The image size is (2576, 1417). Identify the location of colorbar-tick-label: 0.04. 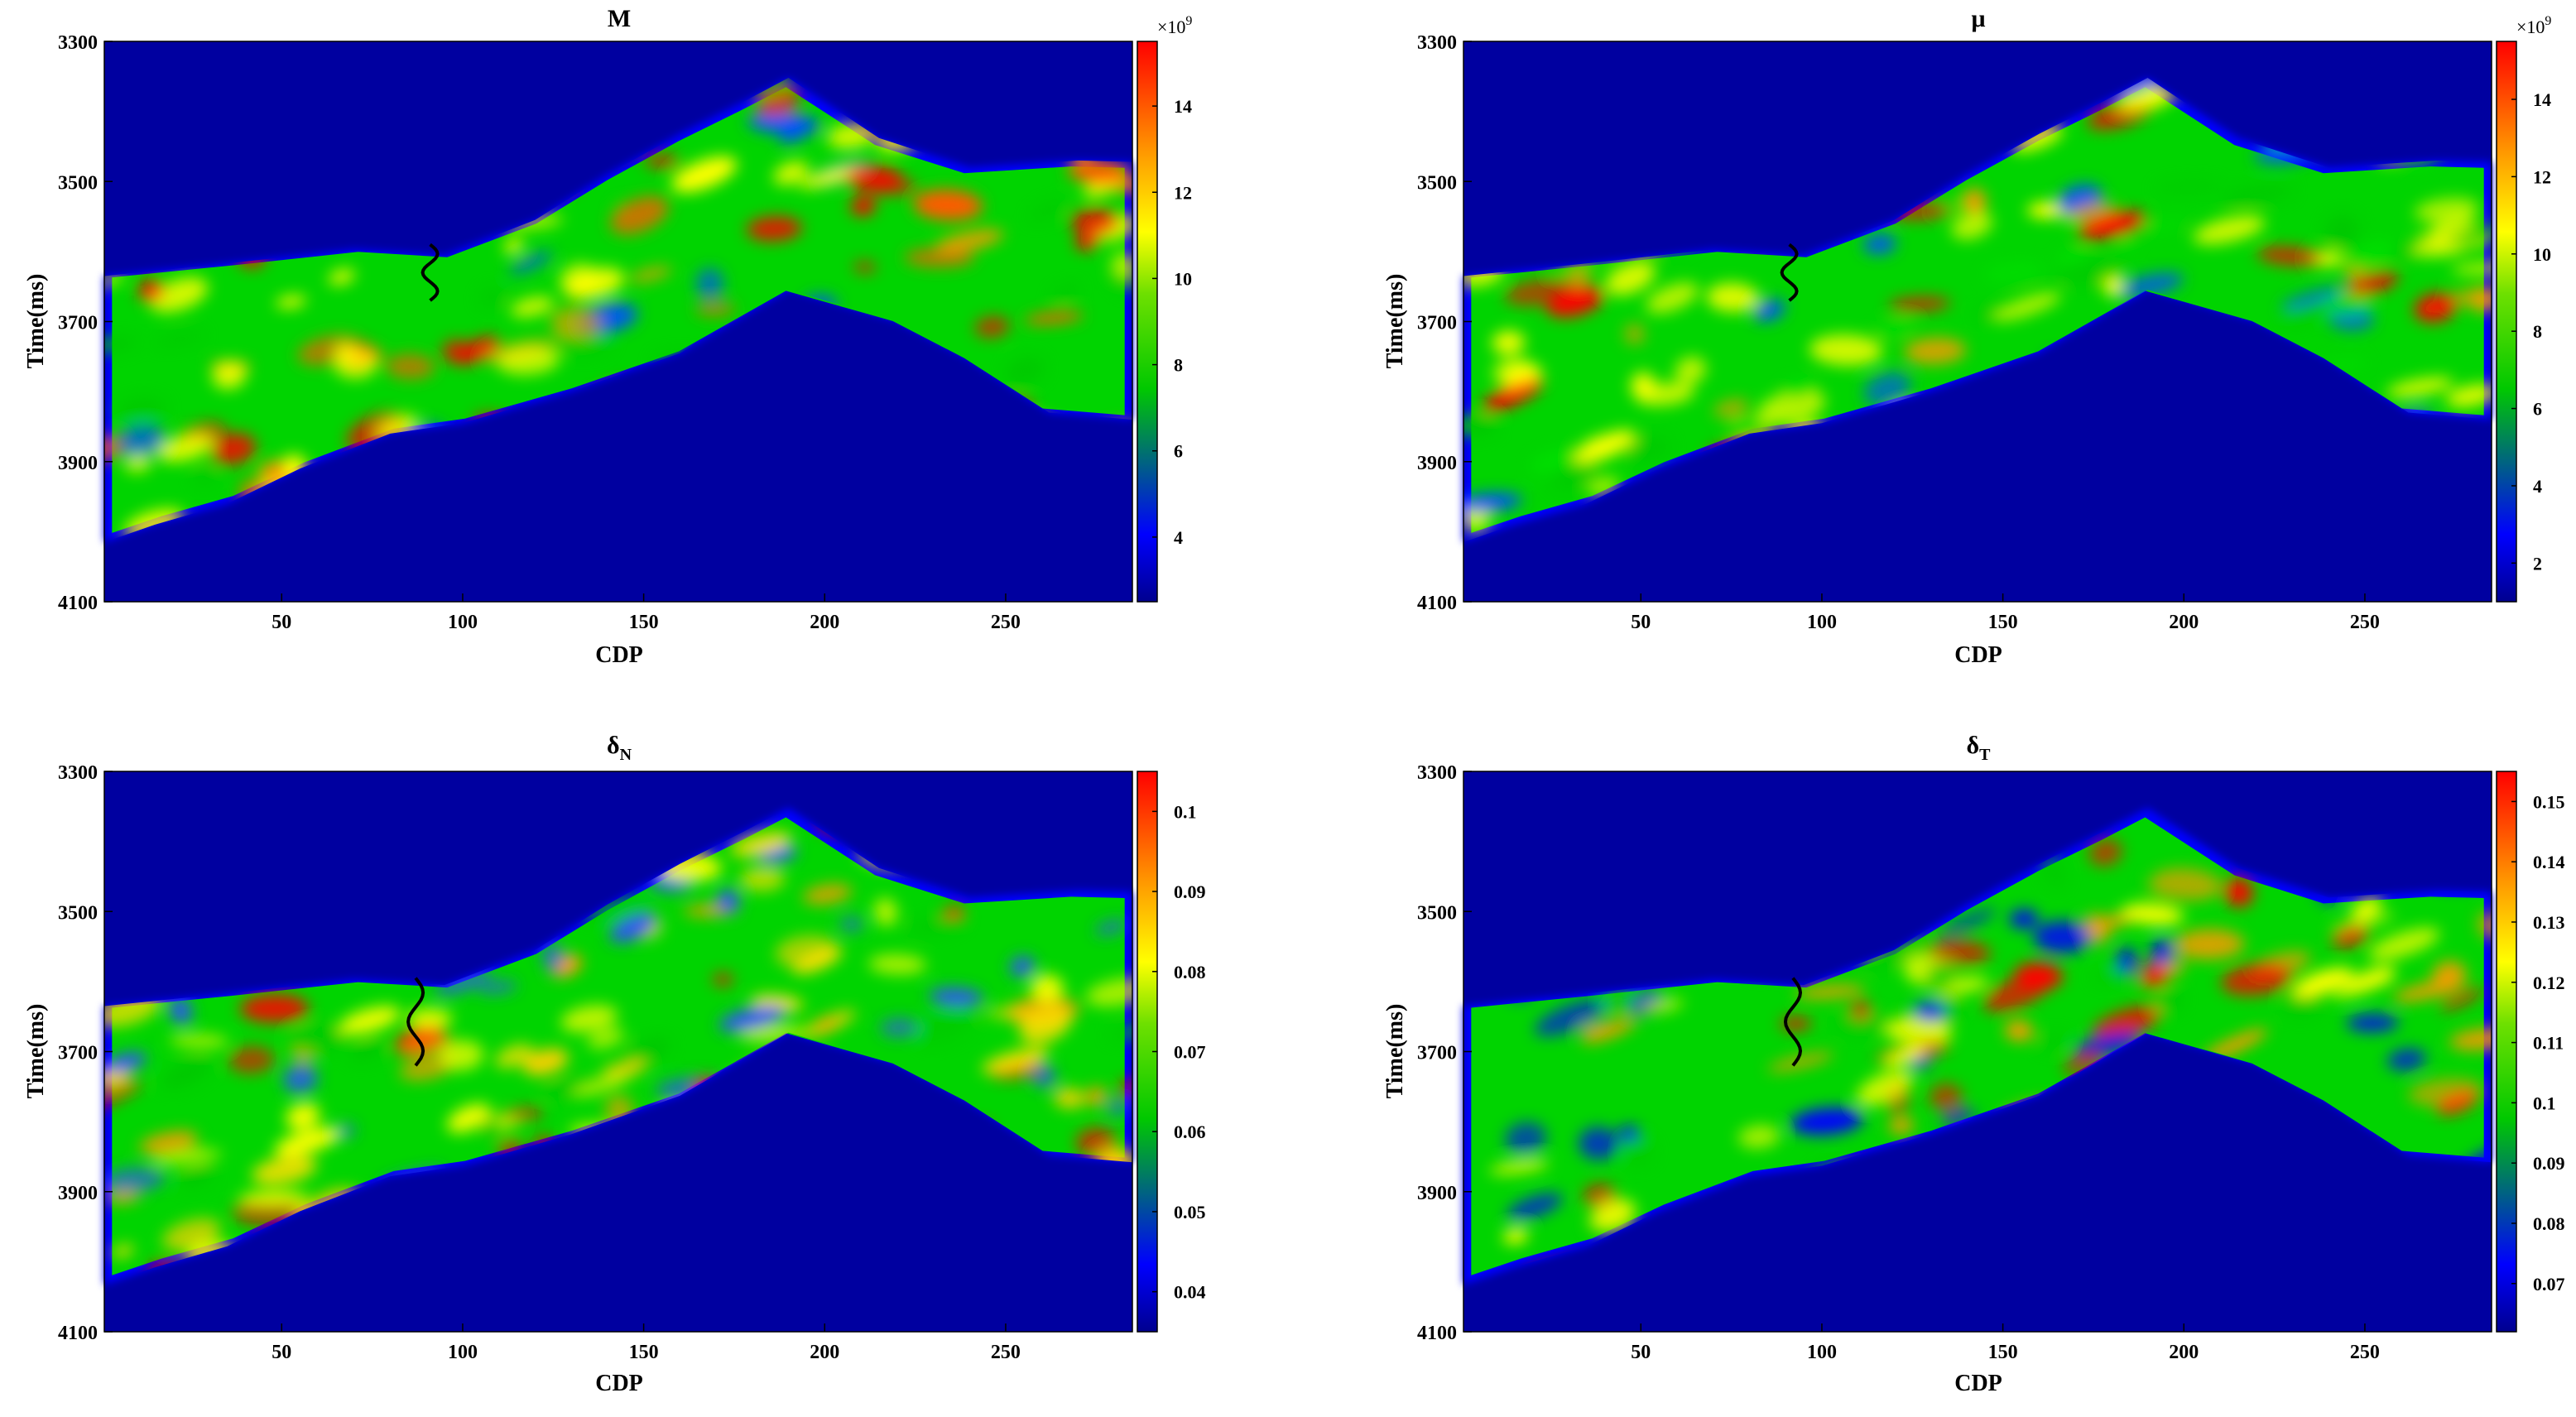
(1190, 1293).